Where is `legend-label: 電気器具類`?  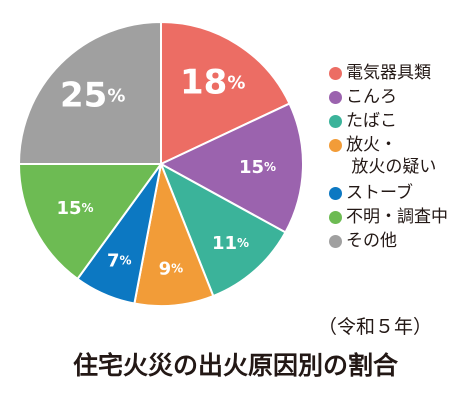 legend-label: 電気器具類 is located at coordinates (388, 73).